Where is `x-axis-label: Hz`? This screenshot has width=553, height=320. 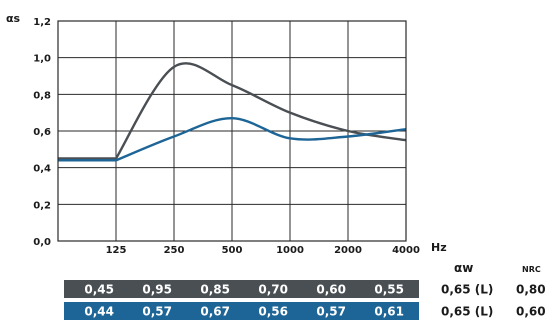
x-axis-label: Hz is located at coordinates (439, 247).